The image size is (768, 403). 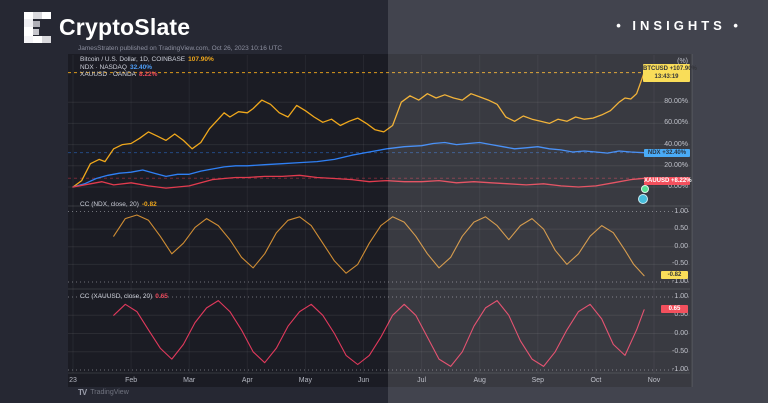 What do you see at coordinates (201, 59) in the screenshot?
I see `legend-value-btc: 107.90%` at bounding box center [201, 59].